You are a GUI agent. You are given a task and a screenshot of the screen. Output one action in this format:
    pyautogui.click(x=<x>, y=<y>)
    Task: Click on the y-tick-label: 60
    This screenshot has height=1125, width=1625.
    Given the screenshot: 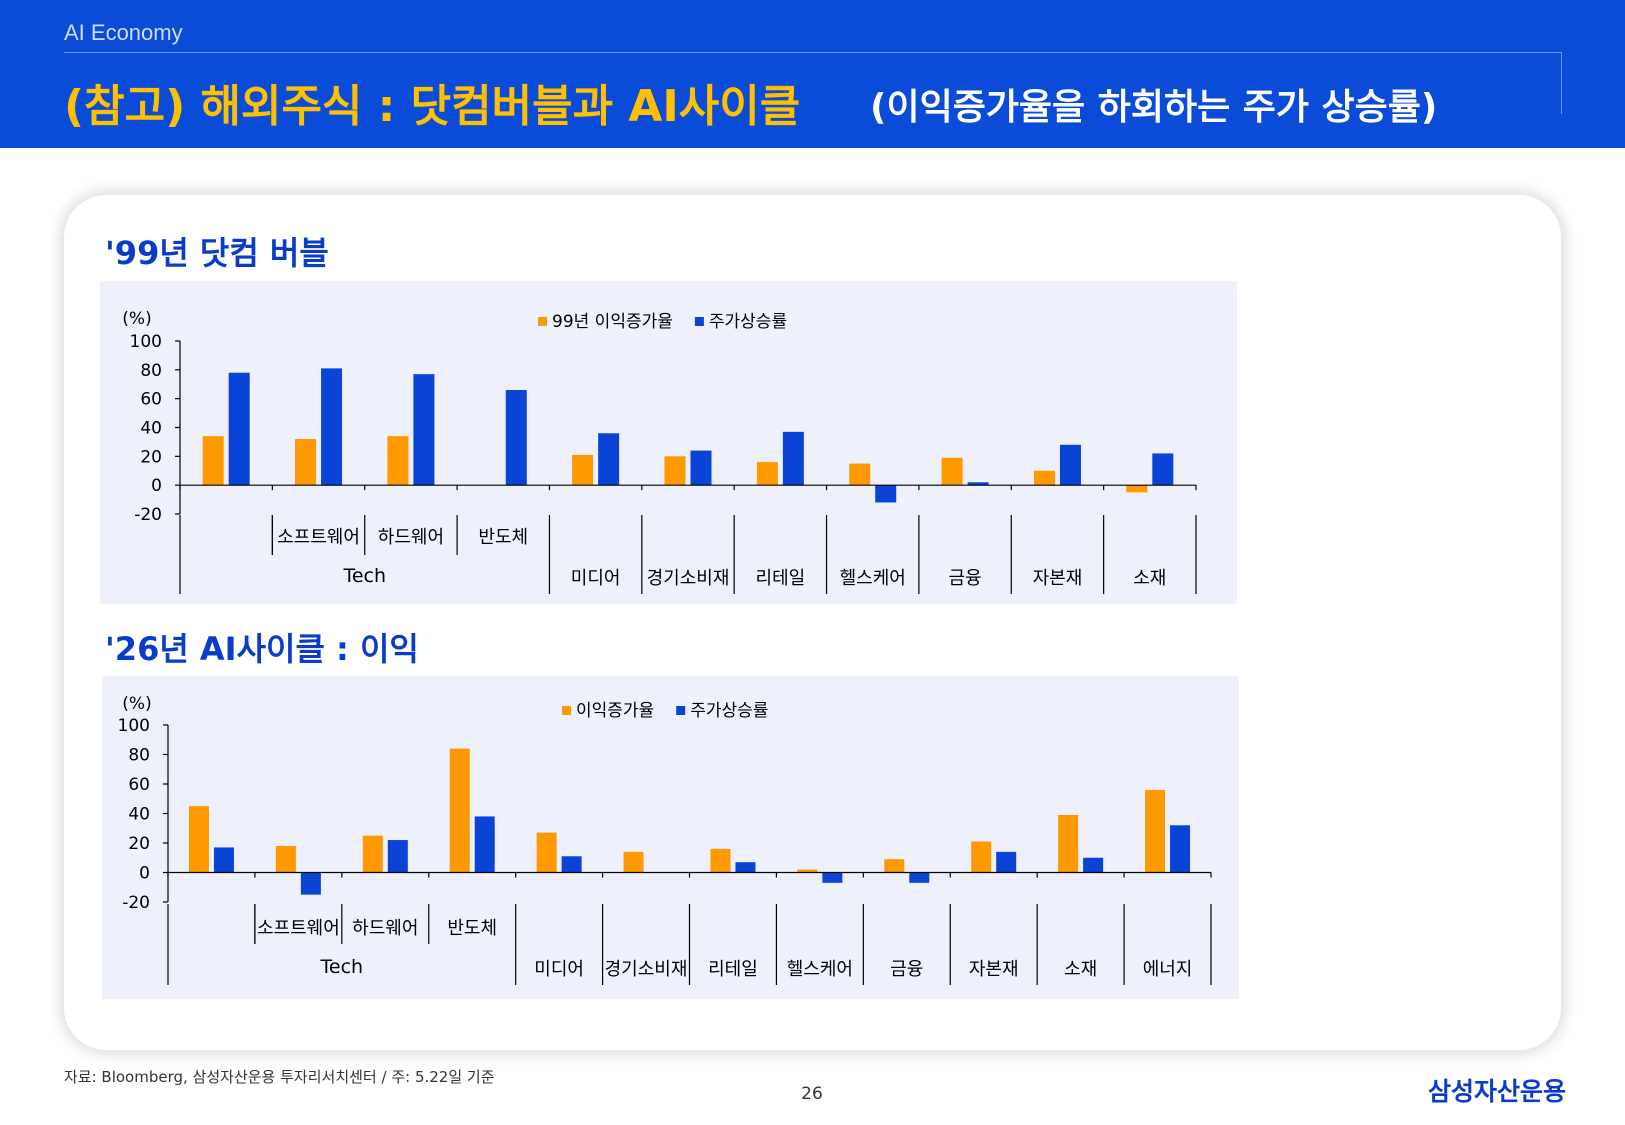 What is the action you would take?
    pyautogui.click(x=151, y=400)
    